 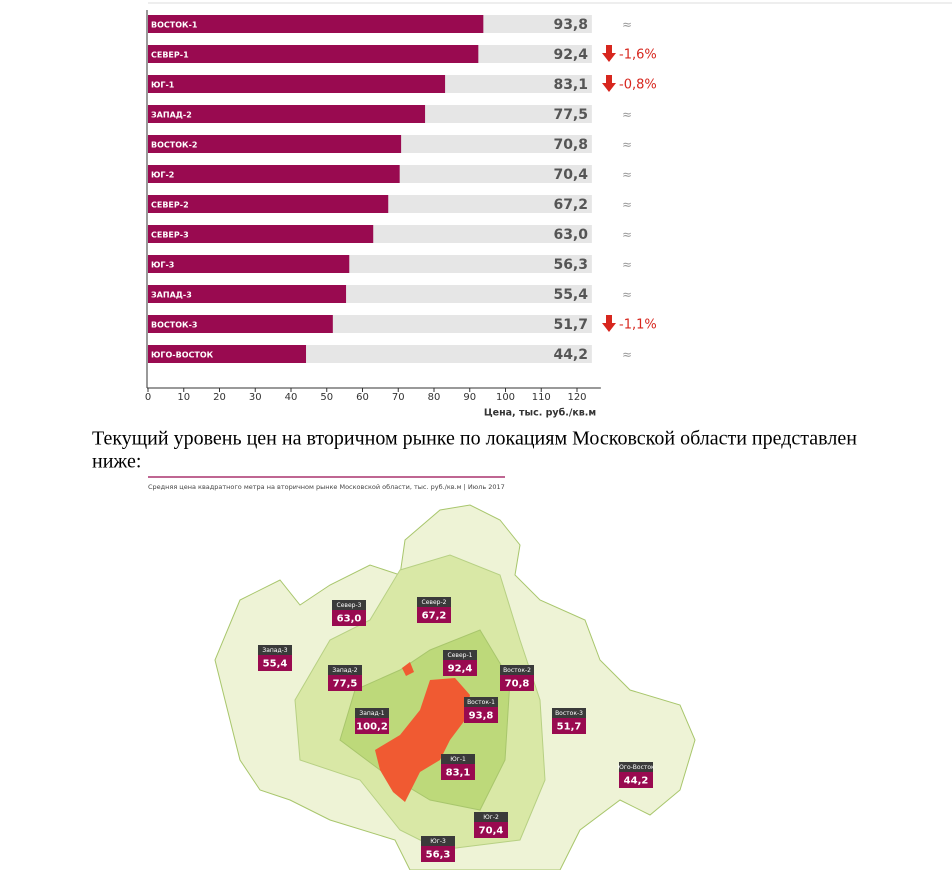 I want to click on value-label: 63,0, so click(x=570, y=235).